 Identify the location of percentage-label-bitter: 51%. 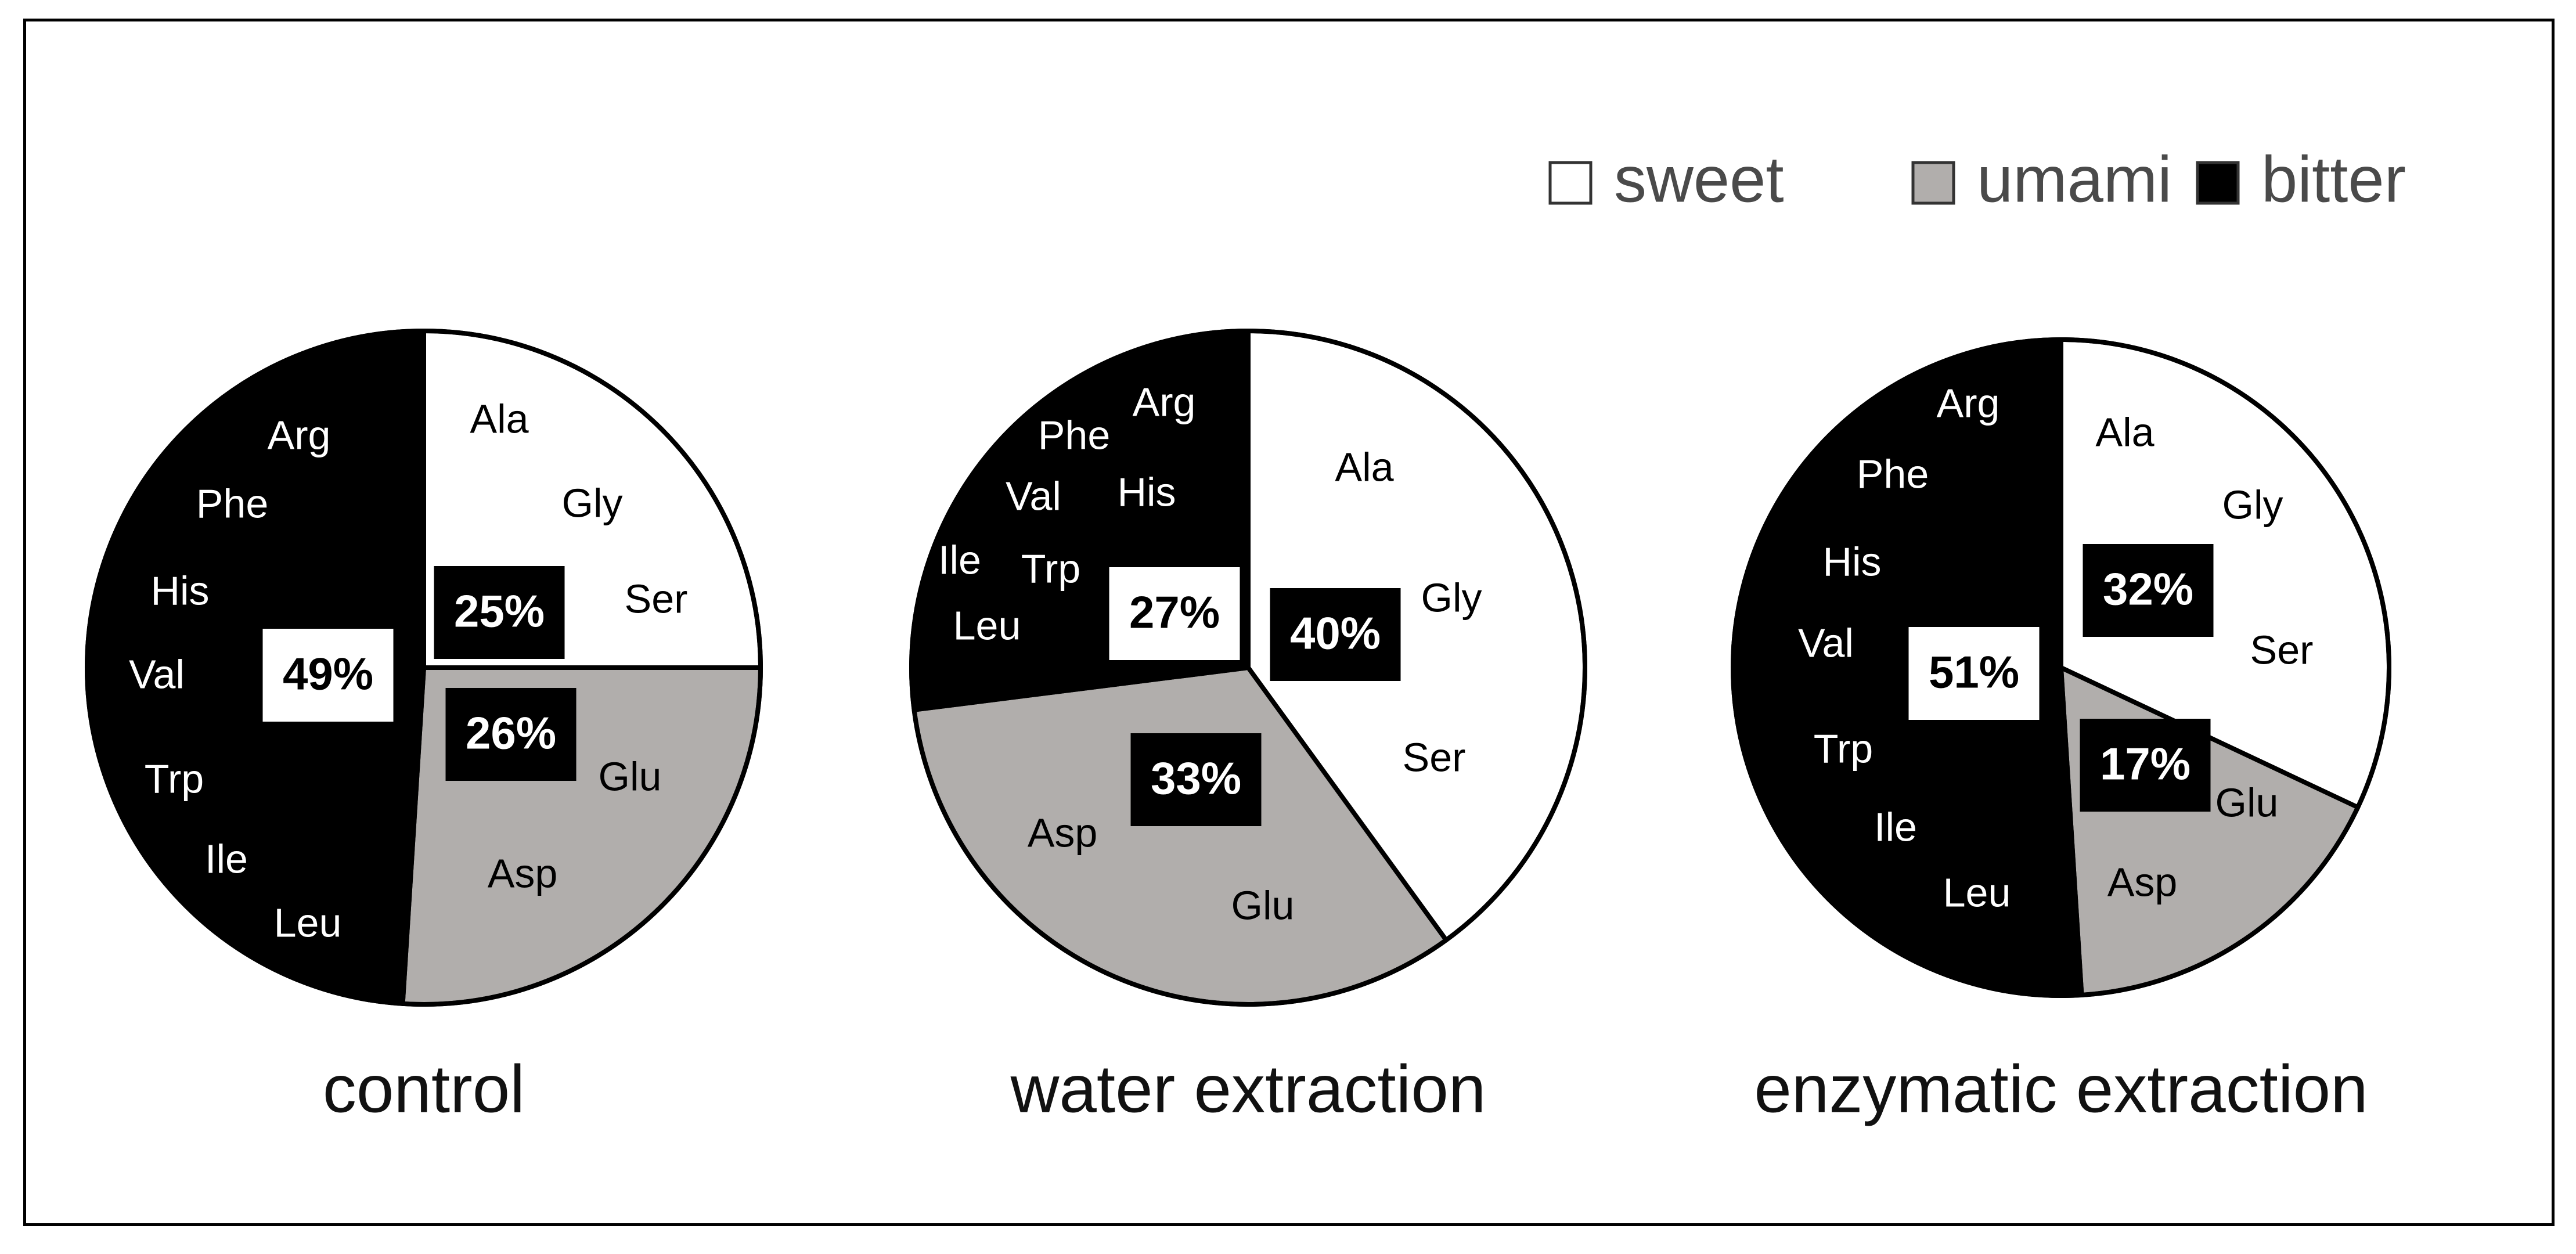
(1974, 673).